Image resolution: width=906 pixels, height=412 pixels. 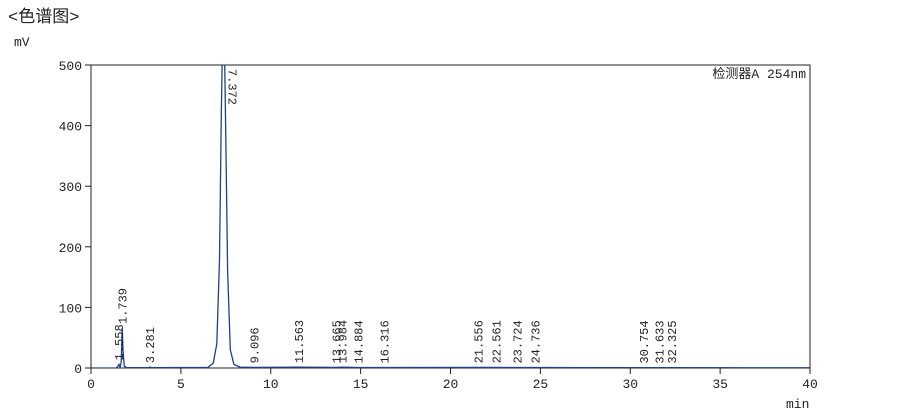 What do you see at coordinates (151, 345) in the screenshot?
I see `peak-label: 3.281` at bounding box center [151, 345].